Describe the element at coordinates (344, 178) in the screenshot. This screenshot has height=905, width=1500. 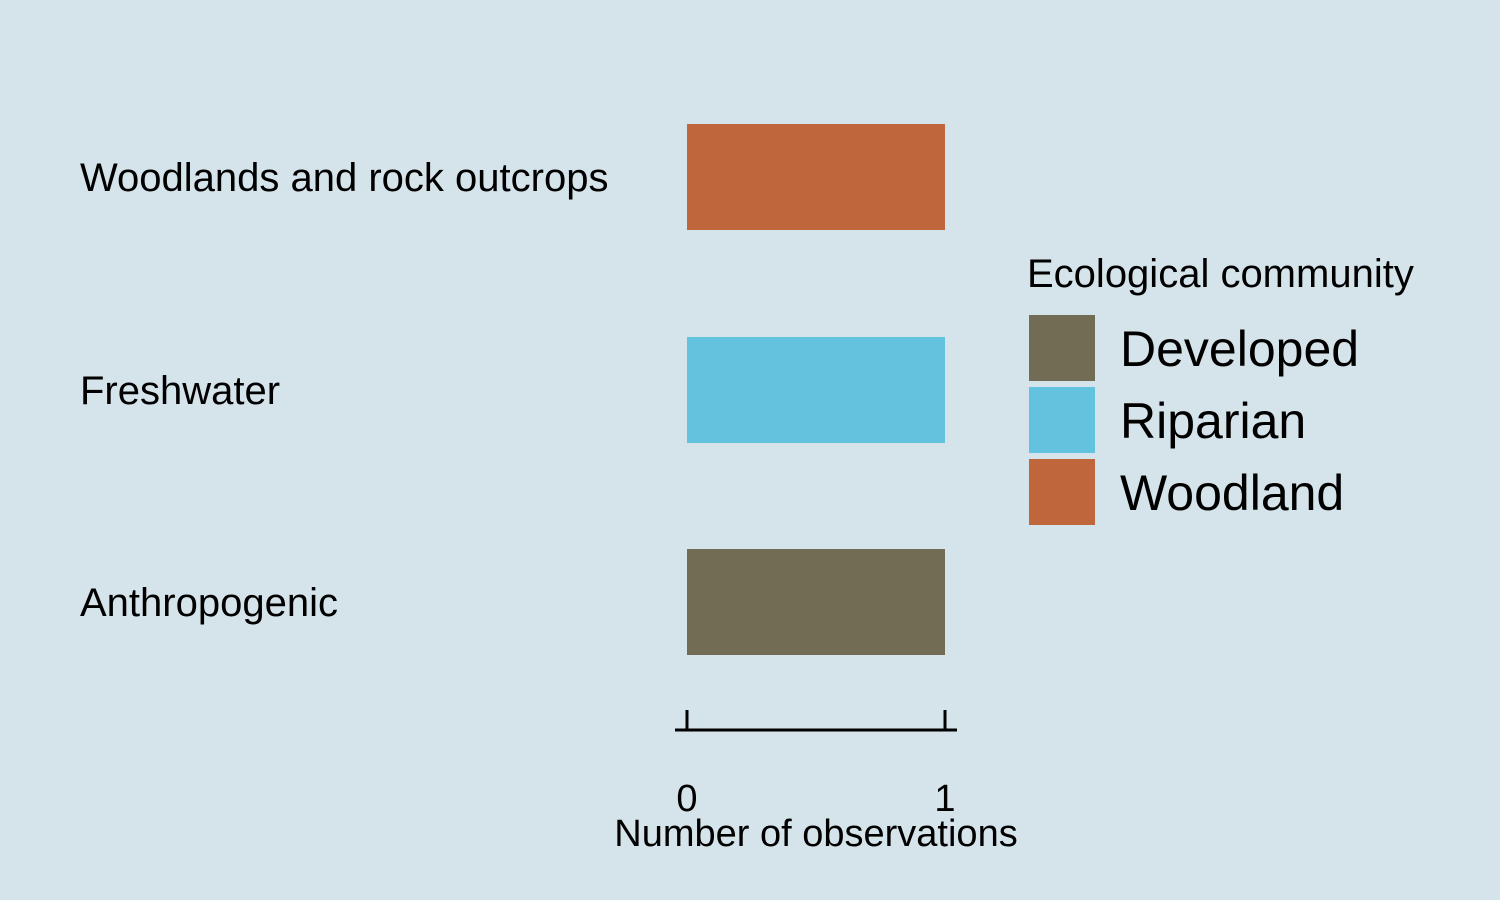
I see `category-label: Woodlands and rock outcrops` at that location.